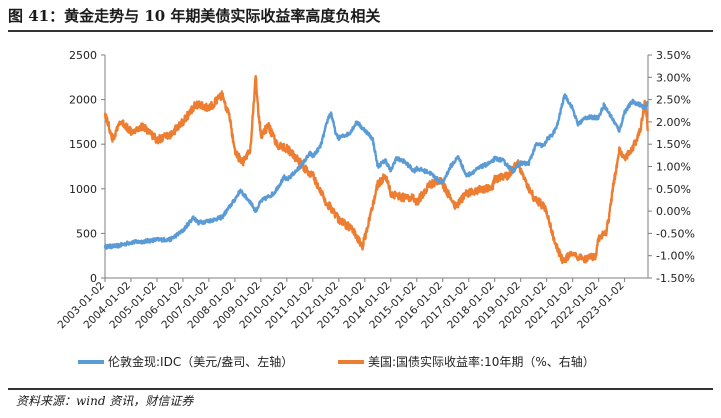  What do you see at coordinates (673, 122) in the screenshot?
I see `right-tick-label: 2.00%` at bounding box center [673, 122].